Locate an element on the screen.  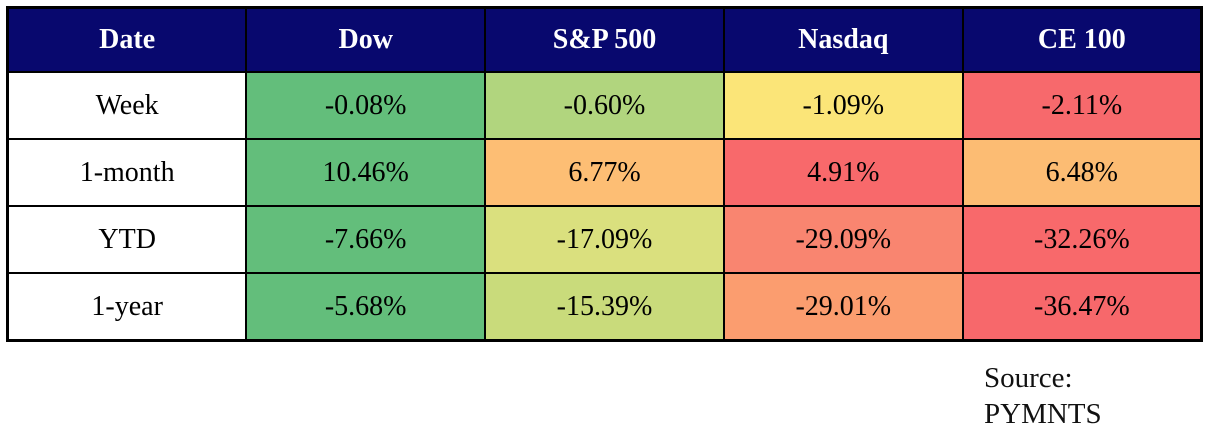
row-label-cell: 1-month is located at coordinates (127, 172).